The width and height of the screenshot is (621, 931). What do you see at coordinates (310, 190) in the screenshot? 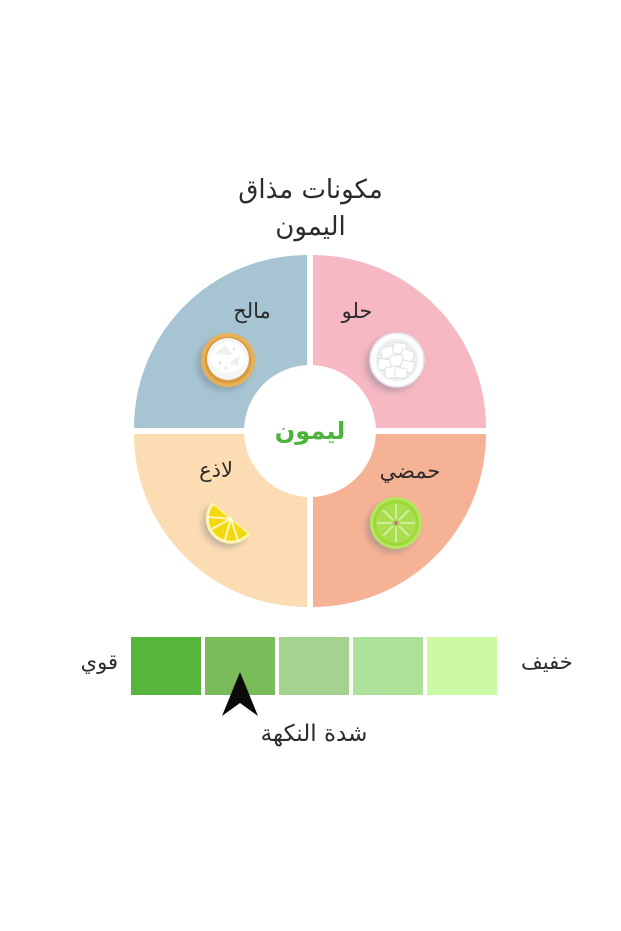
I see `page-title-line1: مكونات مذاق` at bounding box center [310, 190].